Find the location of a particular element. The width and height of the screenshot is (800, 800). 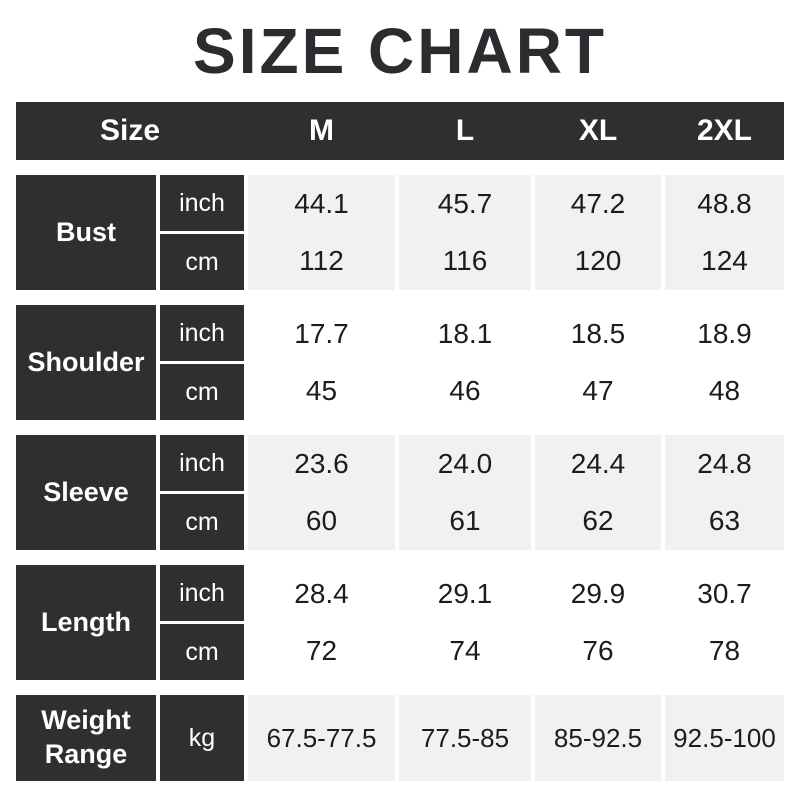

value-kg: 92.5-100 is located at coordinates (724, 737).